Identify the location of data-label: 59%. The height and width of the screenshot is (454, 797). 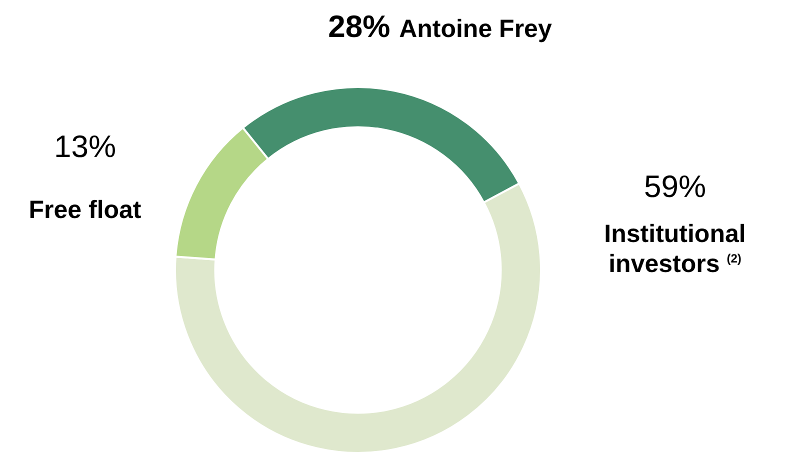
(675, 186).